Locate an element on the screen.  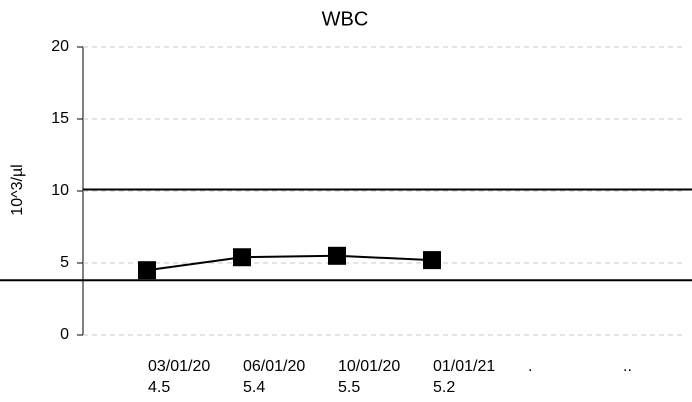
data-label: 5.2 is located at coordinates (444, 387).